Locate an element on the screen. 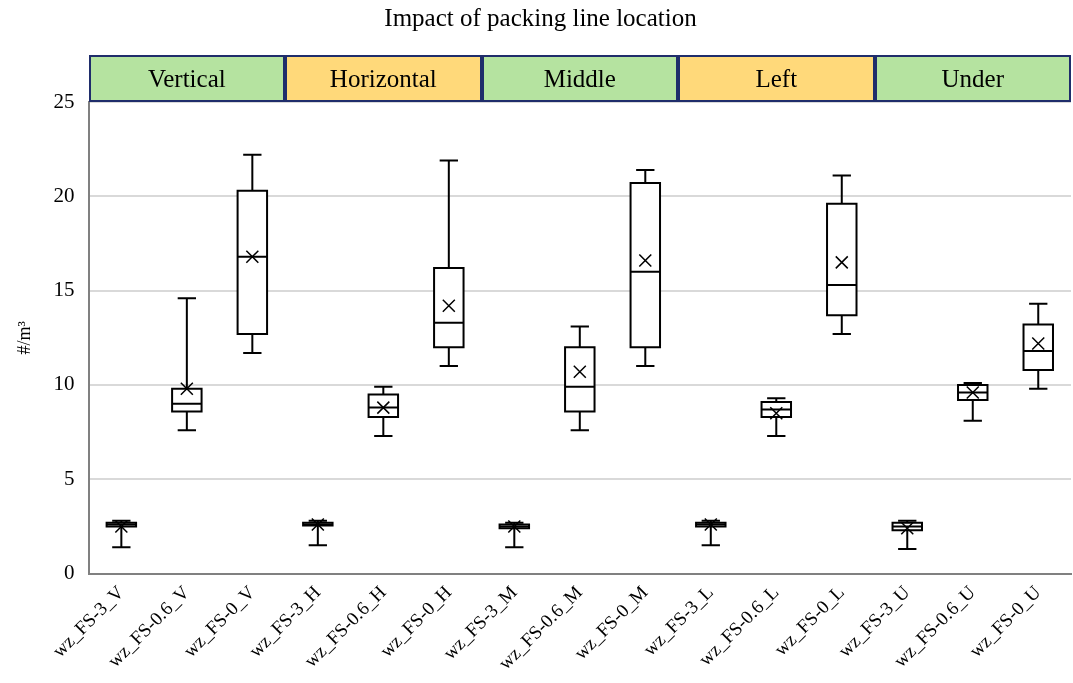 The image size is (1073, 683). y-tick-label: 25 is located at coordinates (64, 100).